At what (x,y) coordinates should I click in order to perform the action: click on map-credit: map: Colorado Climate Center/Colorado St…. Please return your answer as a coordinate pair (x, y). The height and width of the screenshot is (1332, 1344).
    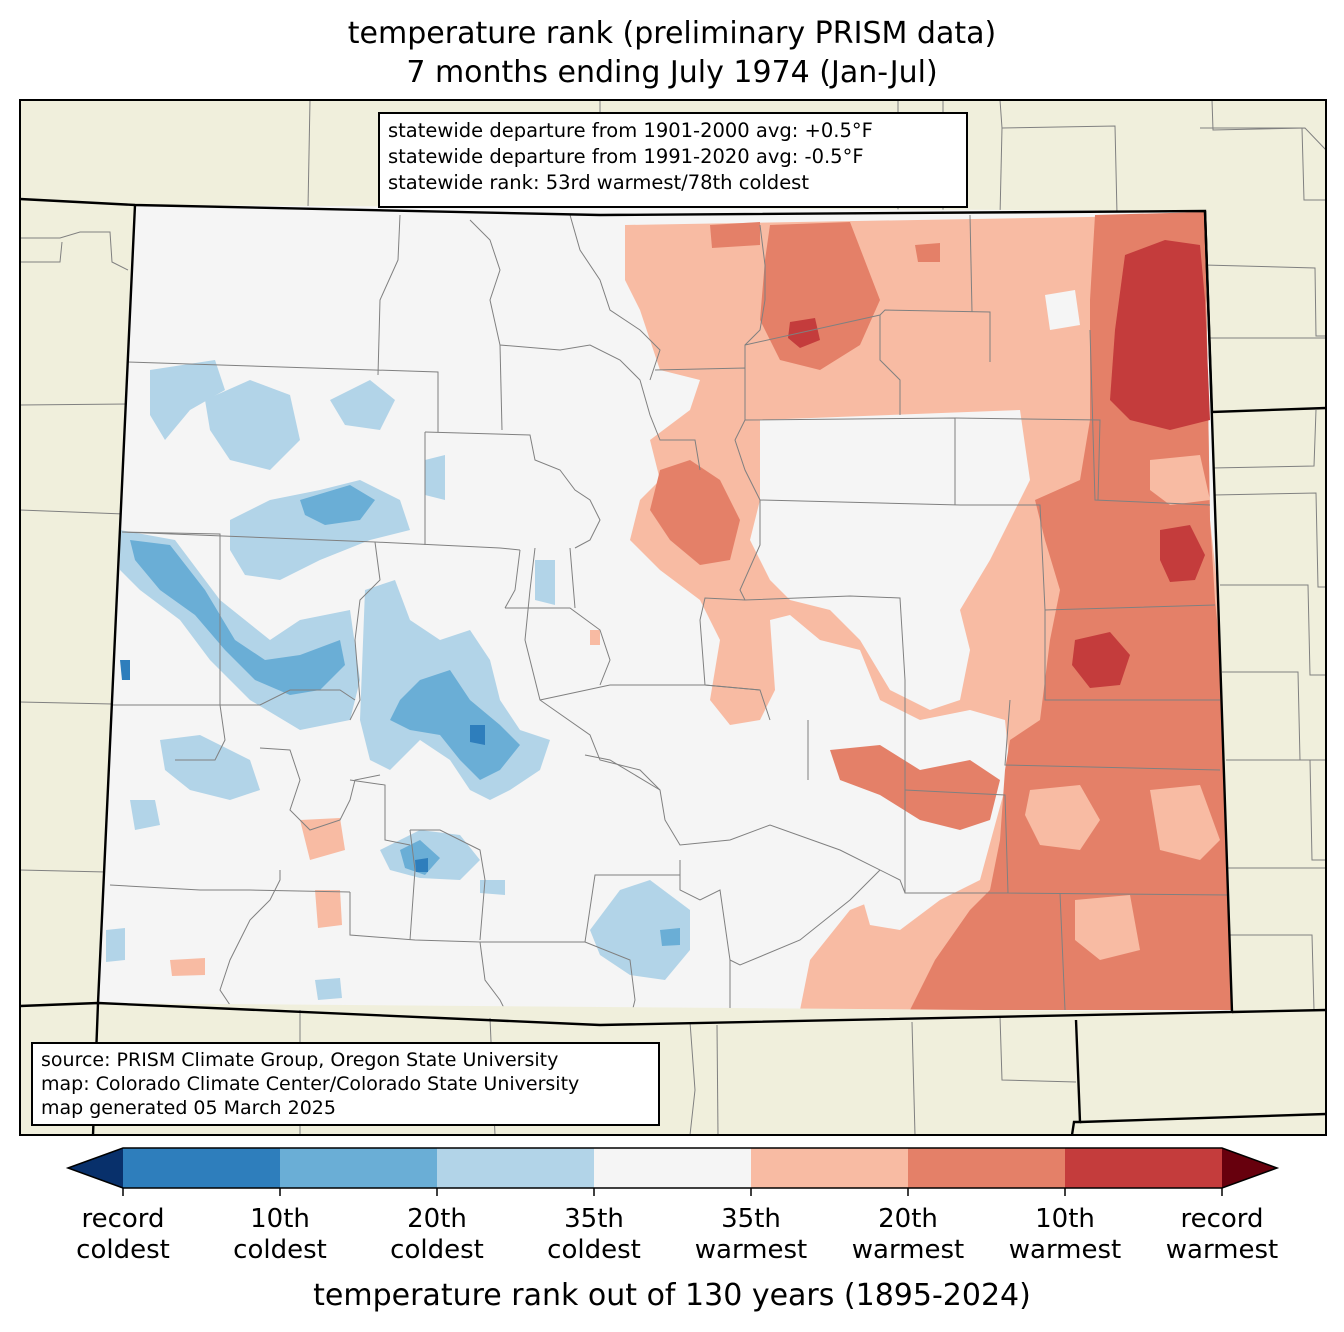
    Looking at the image, I should click on (310, 1084).